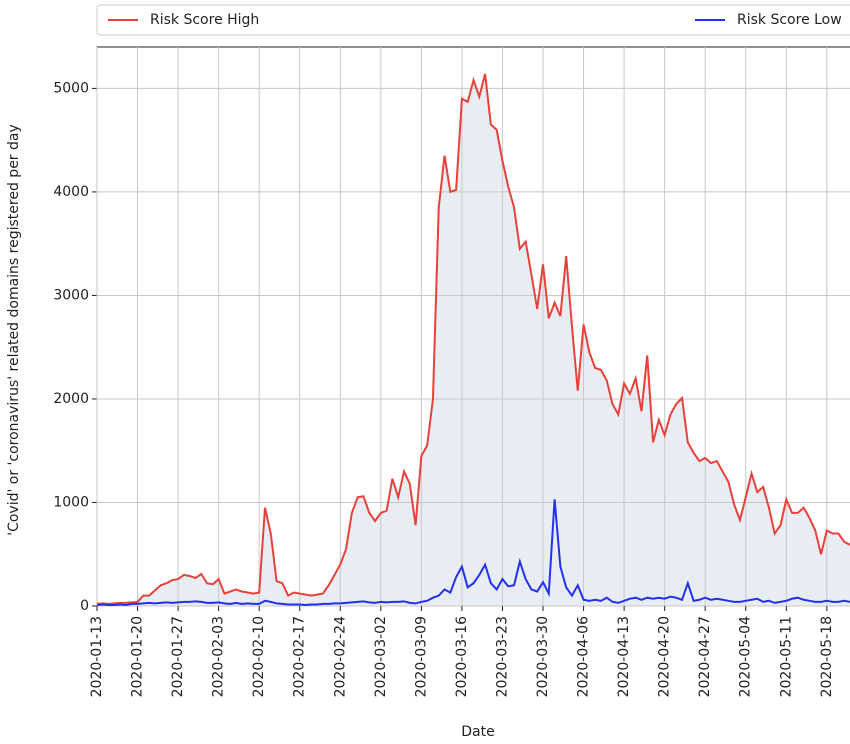 The image size is (850, 744). Describe the element at coordinates (789, 20) in the screenshot. I see `legend-label: Risk Score Low` at that location.